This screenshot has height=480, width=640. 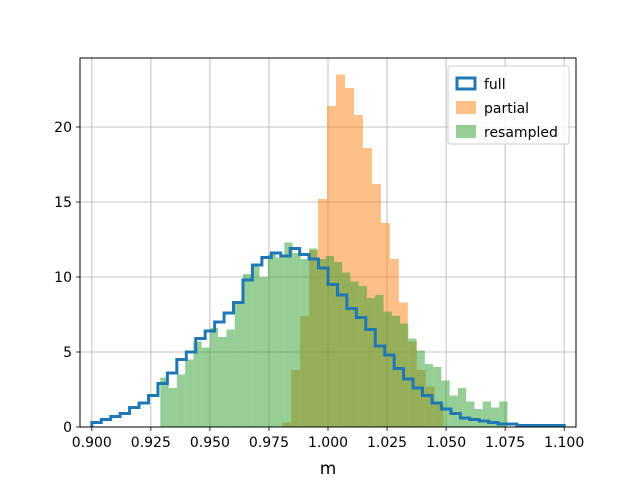 I want to click on legend-label-full: full, so click(x=495, y=85).